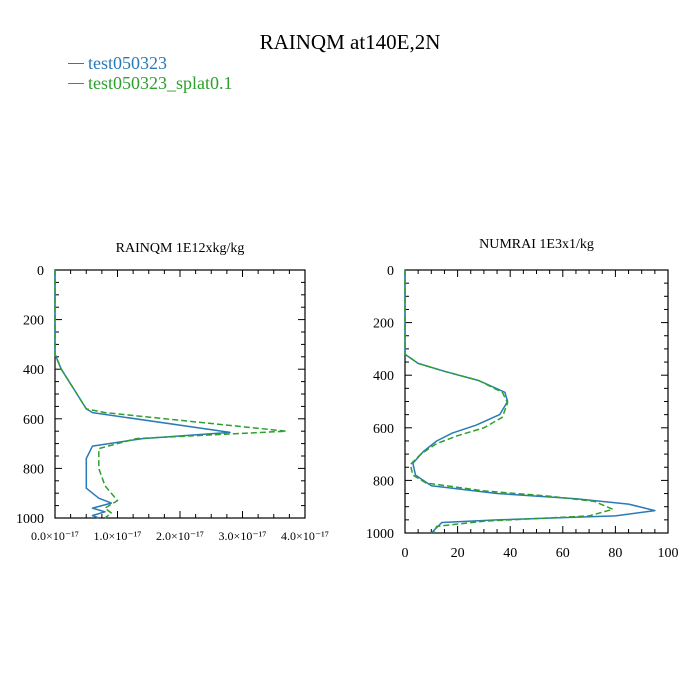 The width and height of the screenshot is (700, 700). I want to click on x-tick-label: 1.0×10⁻¹⁷, so click(118, 536).